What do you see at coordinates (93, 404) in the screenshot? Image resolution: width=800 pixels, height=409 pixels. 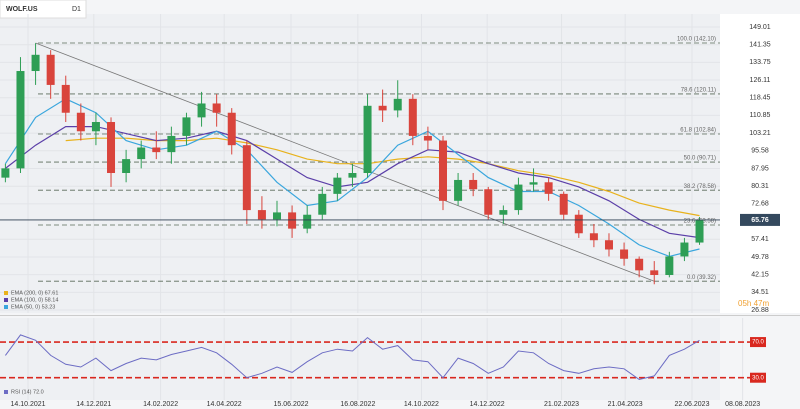 I see `x-tick-label: 14.12.2021` at bounding box center [93, 404].